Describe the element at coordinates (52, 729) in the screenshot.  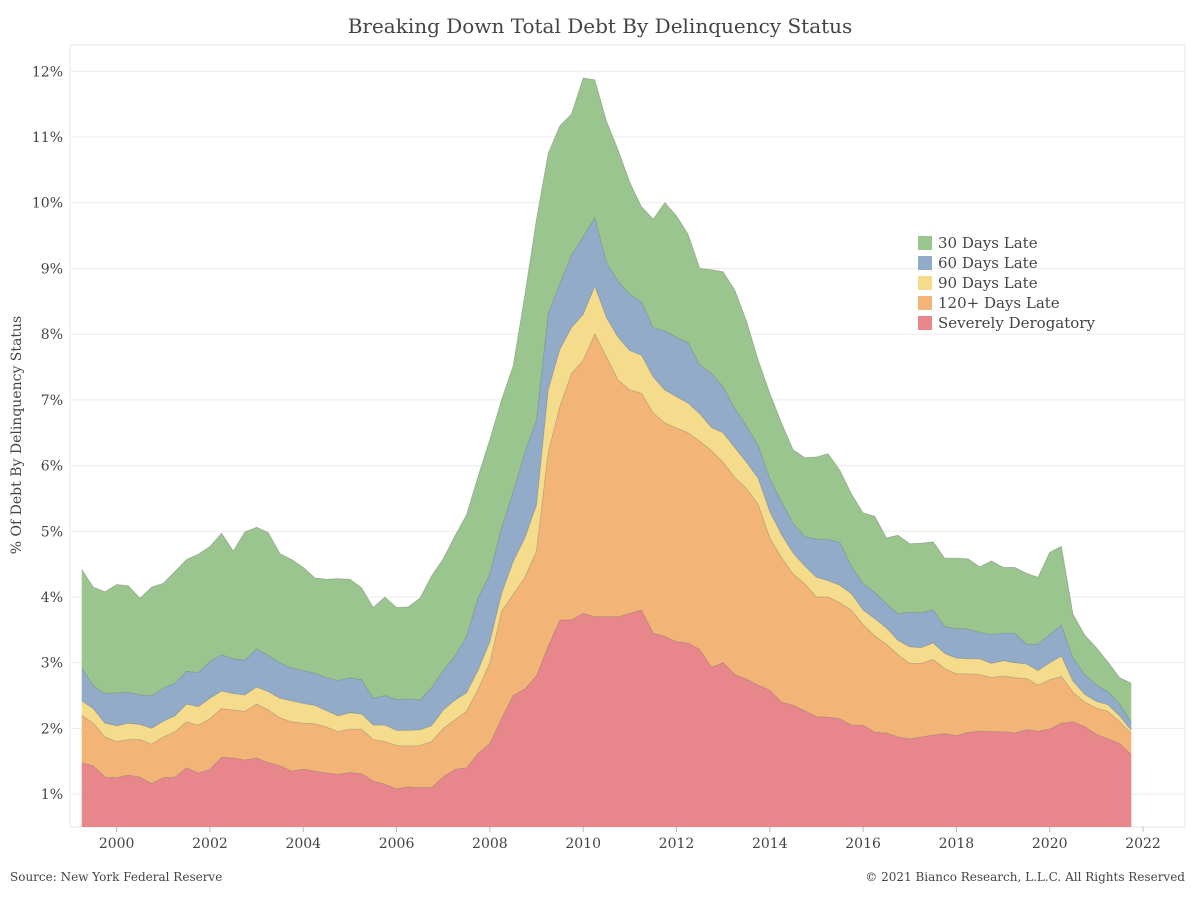
I see `y-tick-label: 2%` at that location.